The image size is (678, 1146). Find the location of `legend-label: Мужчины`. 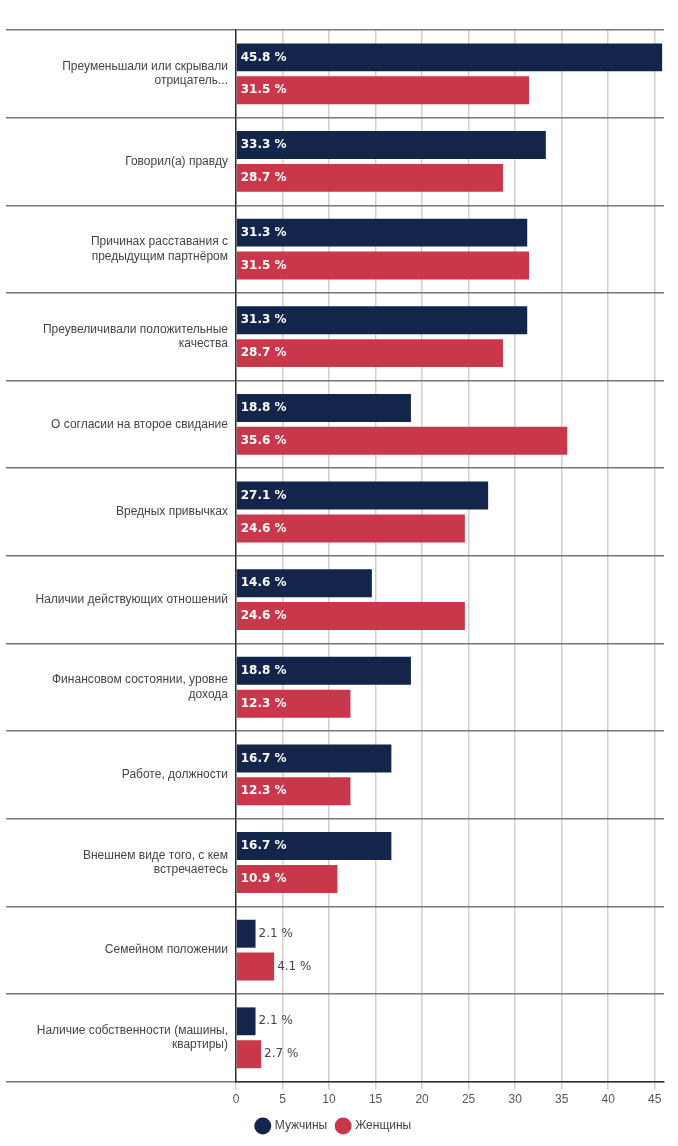

legend-label: Мужчины is located at coordinates (301, 1125).